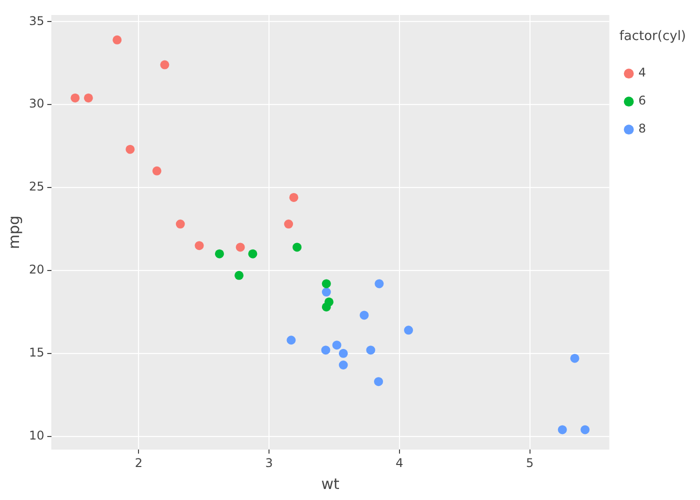  What do you see at coordinates (36, 187) in the screenshot?
I see `y-tick-label: 25` at bounding box center [36, 187].